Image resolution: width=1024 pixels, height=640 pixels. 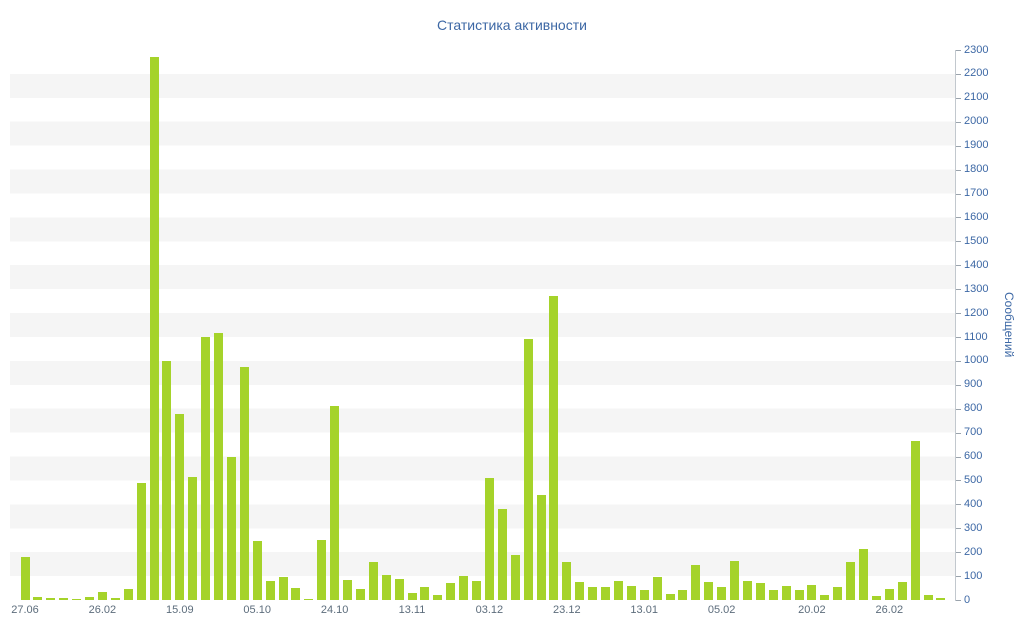 I want to click on y-axis-tick-label: 1800, so click(x=976, y=169).